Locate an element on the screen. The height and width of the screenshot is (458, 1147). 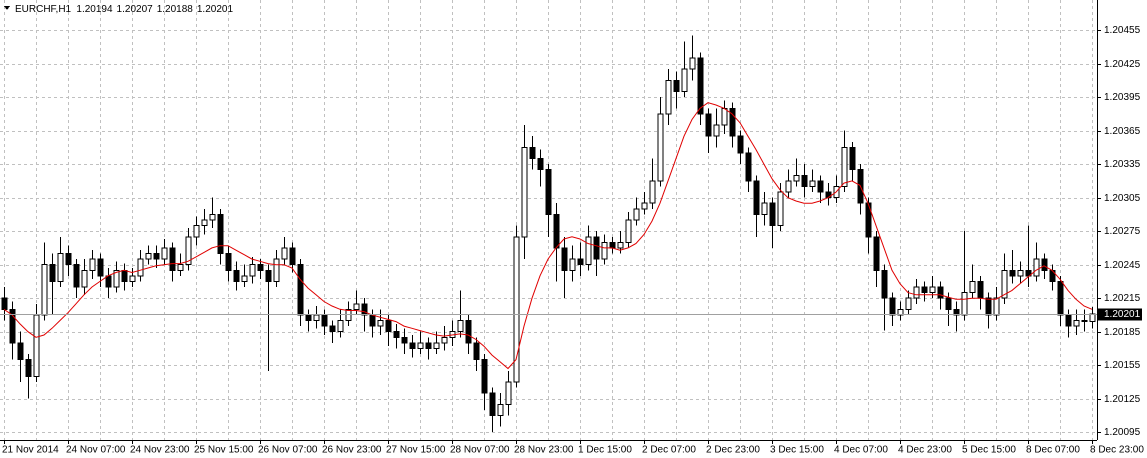
current-price-label: 1.20201 is located at coordinates (1122, 314).